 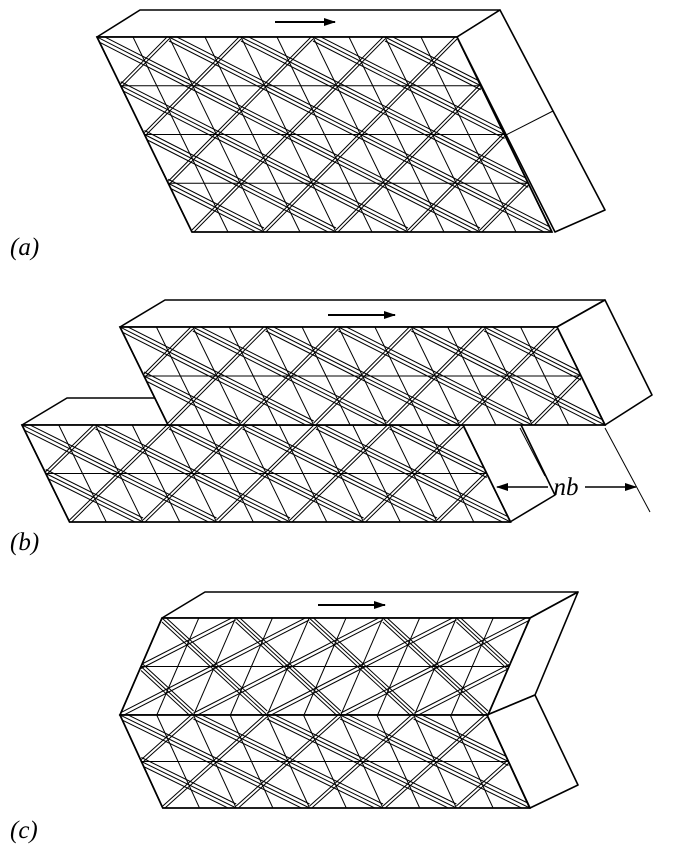 What do you see at coordinates (627, 470) in the screenshot?
I see `extension-line` at bounding box center [627, 470].